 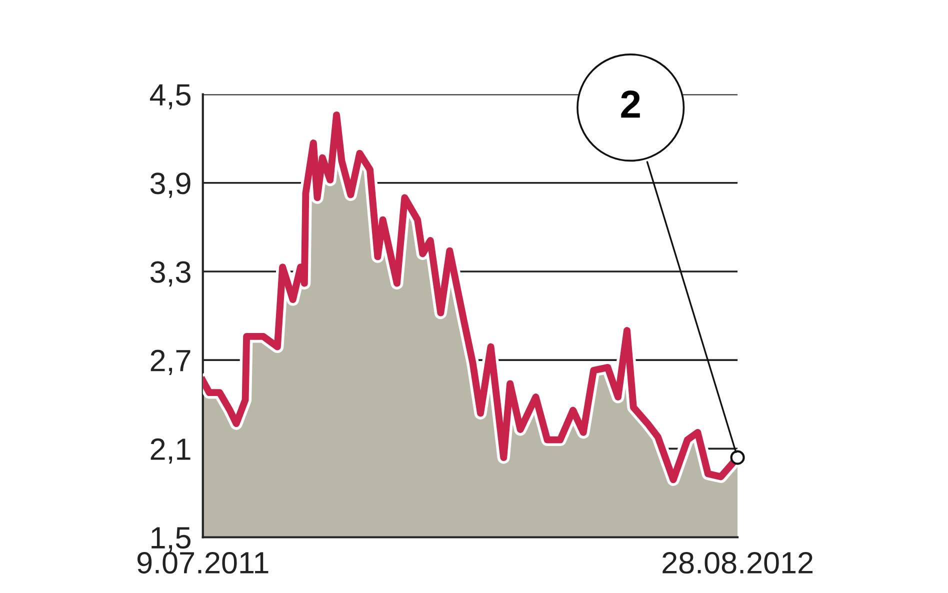 What do you see at coordinates (170, 363) in the screenshot?
I see `y-tick-label: 2,7` at bounding box center [170, 363].